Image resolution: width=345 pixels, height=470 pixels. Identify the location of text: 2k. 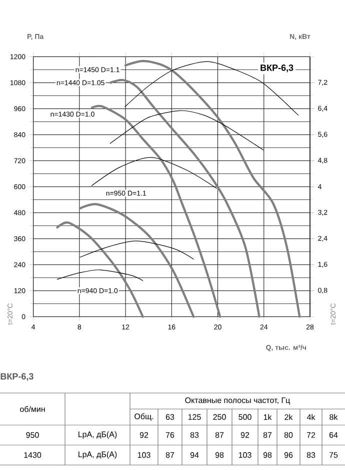
(288, 417).